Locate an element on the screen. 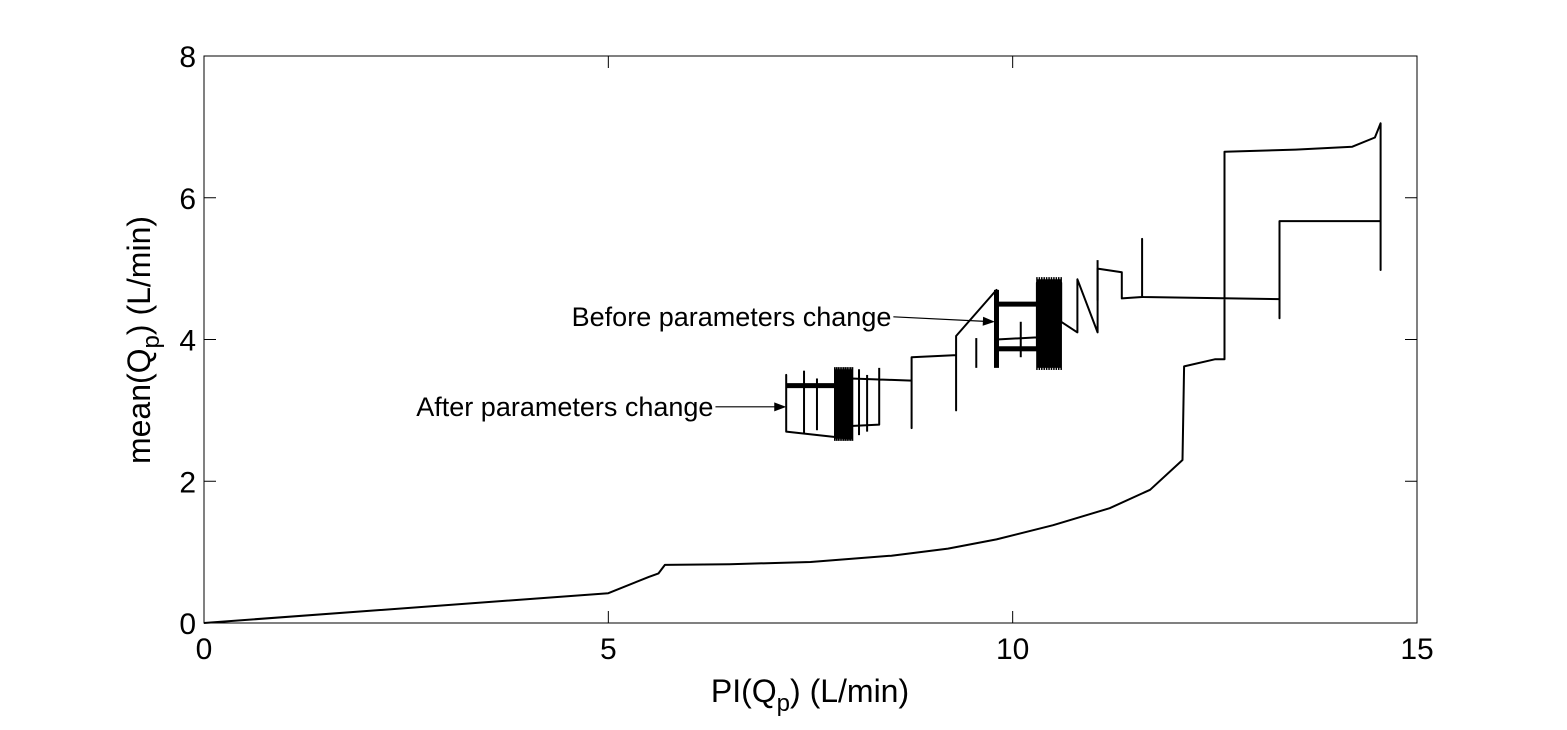 The height and width of the screenshot is (730, 1567). y-tick-label: 0 is located at coordinates (187, 624).